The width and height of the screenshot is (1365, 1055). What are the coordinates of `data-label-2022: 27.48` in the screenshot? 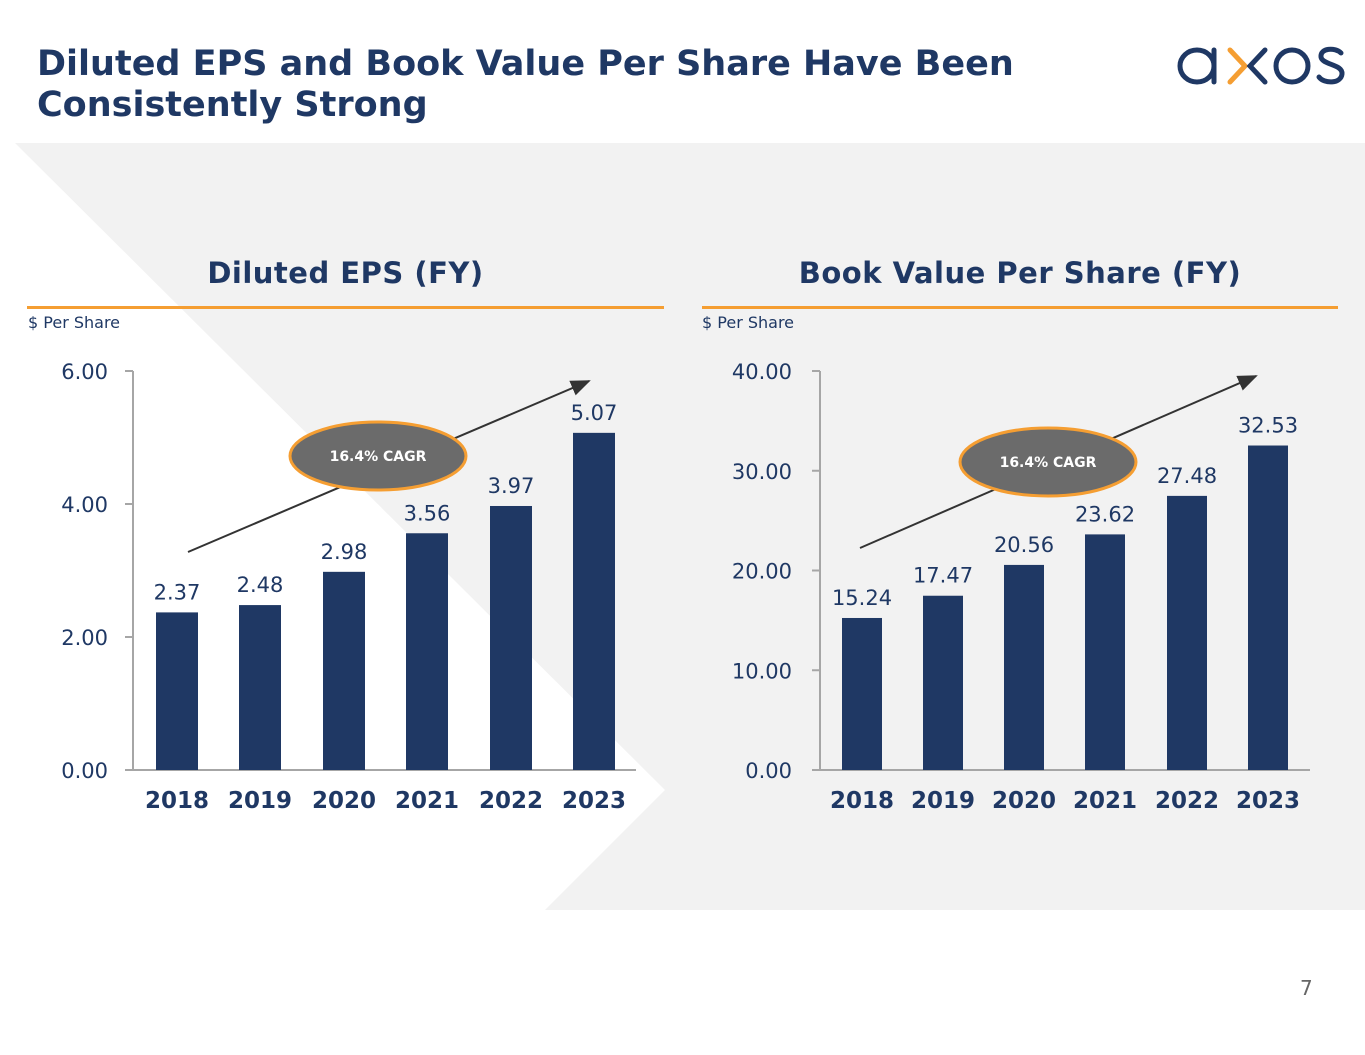 It's located at (1187, 476).